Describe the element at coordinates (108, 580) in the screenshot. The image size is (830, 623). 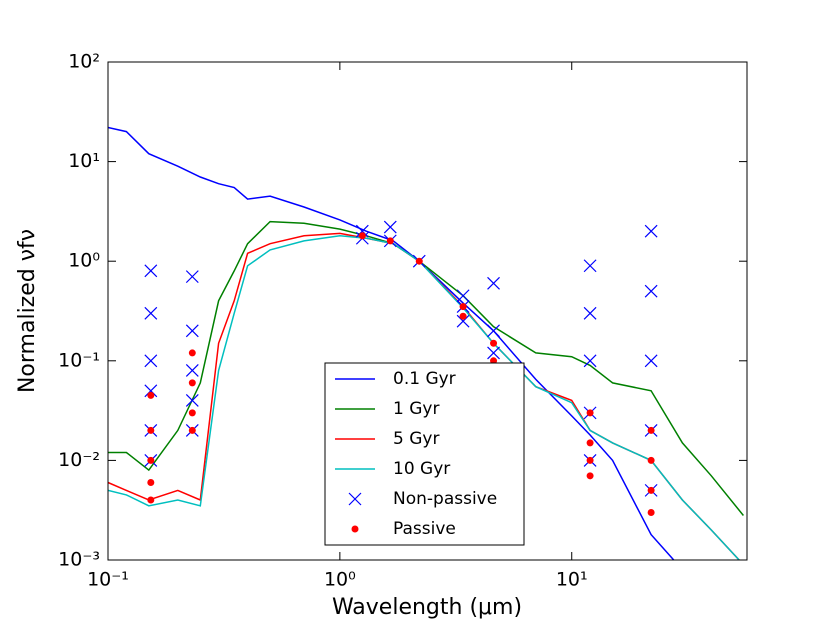
I see `x-tick-label: 10⁻¹` at that location.